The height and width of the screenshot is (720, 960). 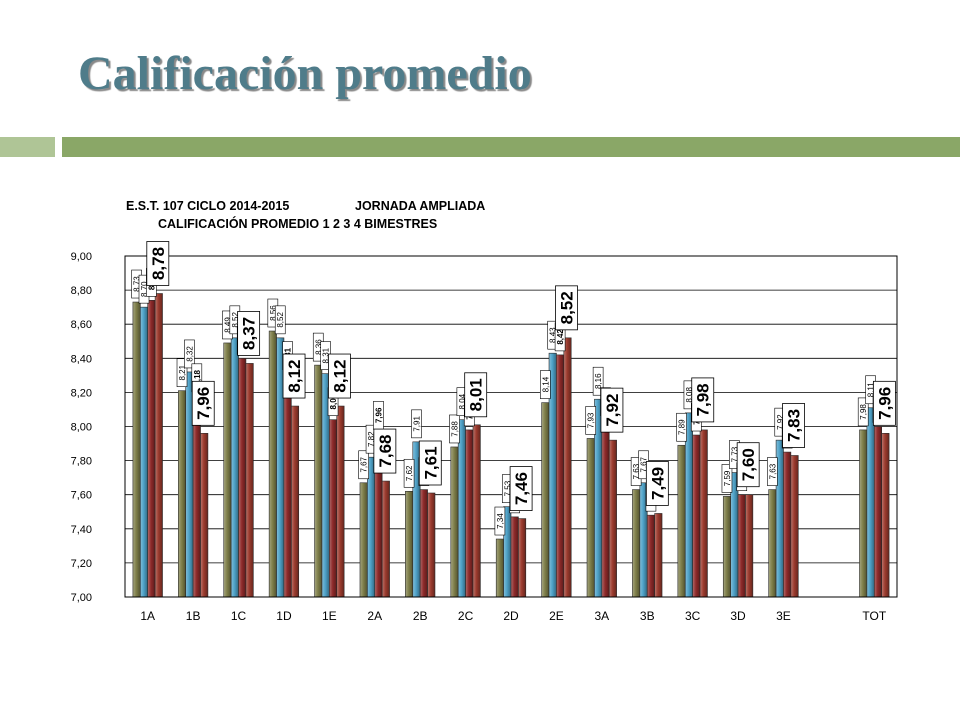 What do you see at coordinates (182, 372) in the screenshot?
I see `data-label-text: 8,21` at bounding box center [182, 372].